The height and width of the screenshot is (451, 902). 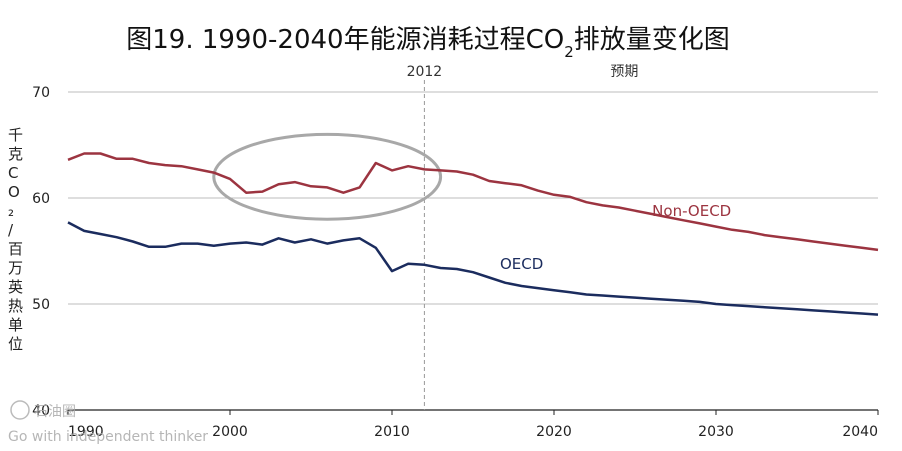 I want to click on y-axis: 40 50 60 70, so click(x=41, y=252).